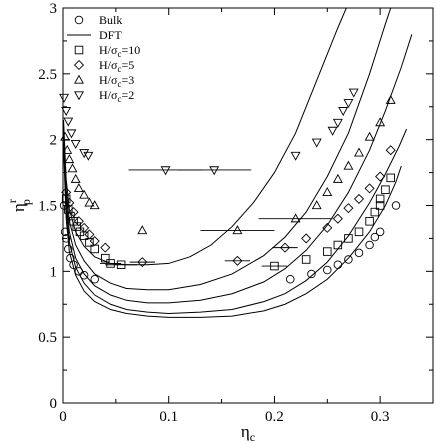  I want to click on legend-marker-circle, so click(79, 20).